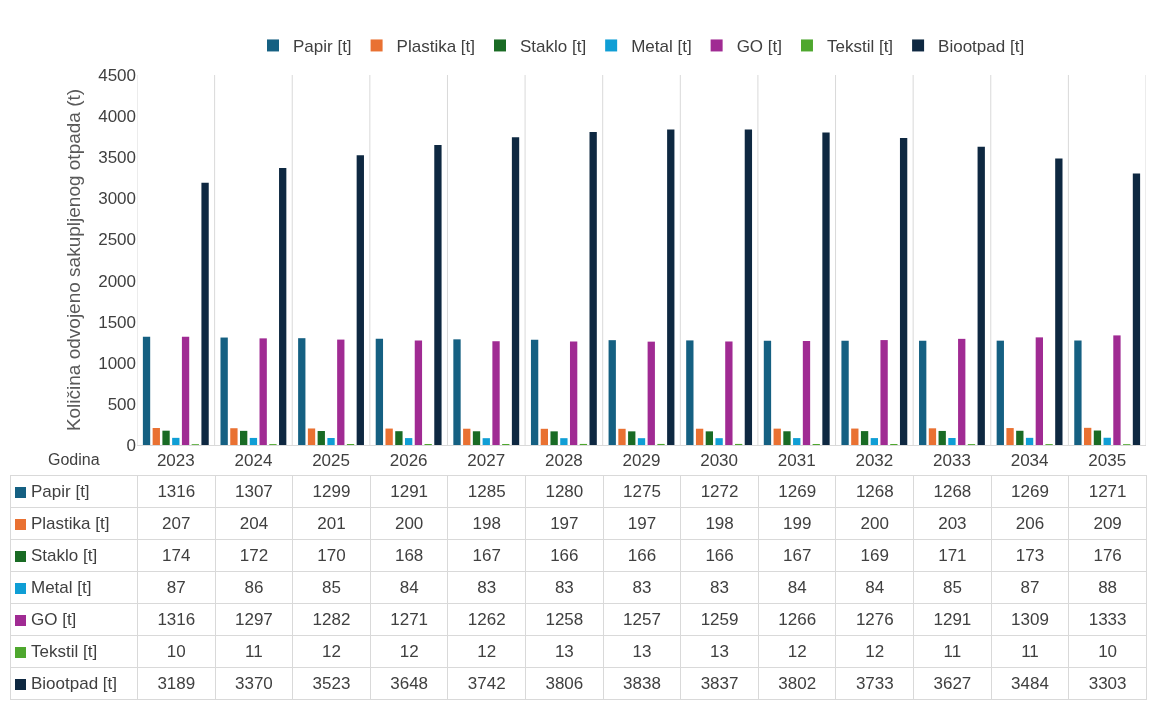 The width and height of the screenshot is (1156, 702). What do you see at coordinates (952, 555) in the screenshot?
I see `data-label: 171` at bounding box center [952, 555].